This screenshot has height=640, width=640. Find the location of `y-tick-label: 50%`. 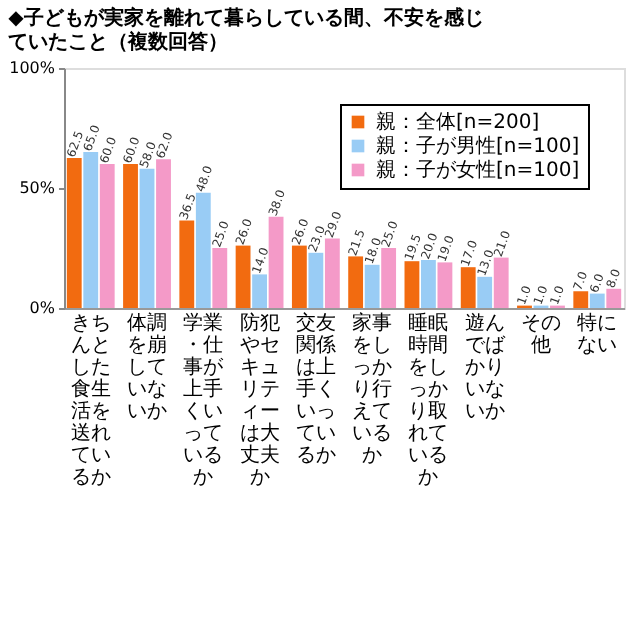

y-tick-label: 50% is located at coordinates (37, 188).